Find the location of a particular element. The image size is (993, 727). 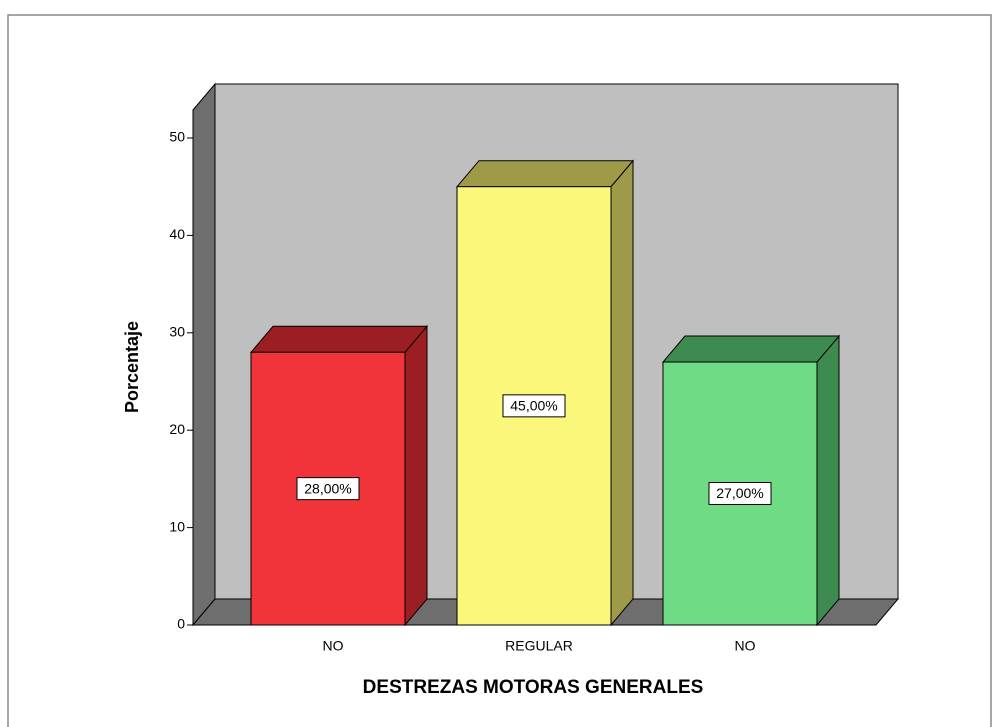

y-tick-label: 0 is located at coordinates (181, 624).